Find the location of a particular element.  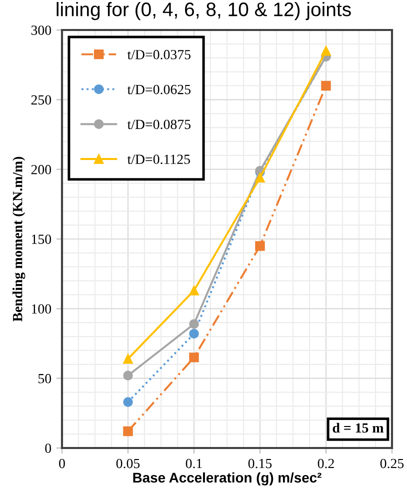

legend-label: t/D=0.0375 is located at coordinates (159, 55).